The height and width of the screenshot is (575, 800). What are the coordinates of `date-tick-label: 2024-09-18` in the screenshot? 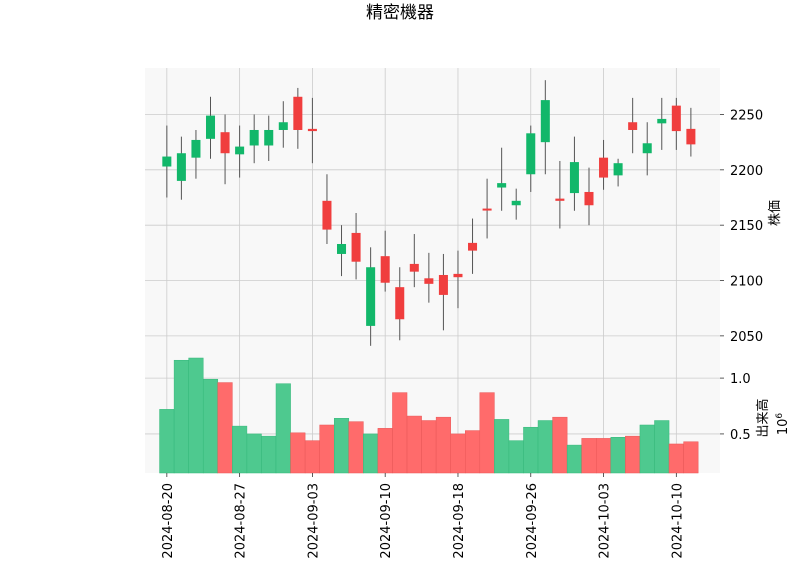 It's located at (459, 521).